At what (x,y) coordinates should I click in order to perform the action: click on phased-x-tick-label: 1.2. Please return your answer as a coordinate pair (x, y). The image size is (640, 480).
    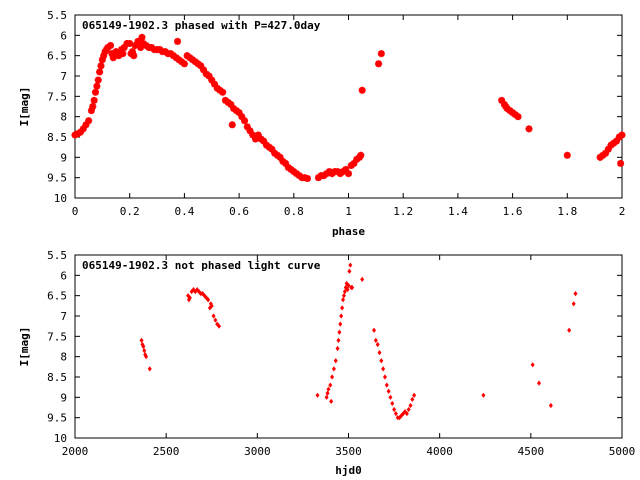
    Looking at the image, I should click on (403, 211).